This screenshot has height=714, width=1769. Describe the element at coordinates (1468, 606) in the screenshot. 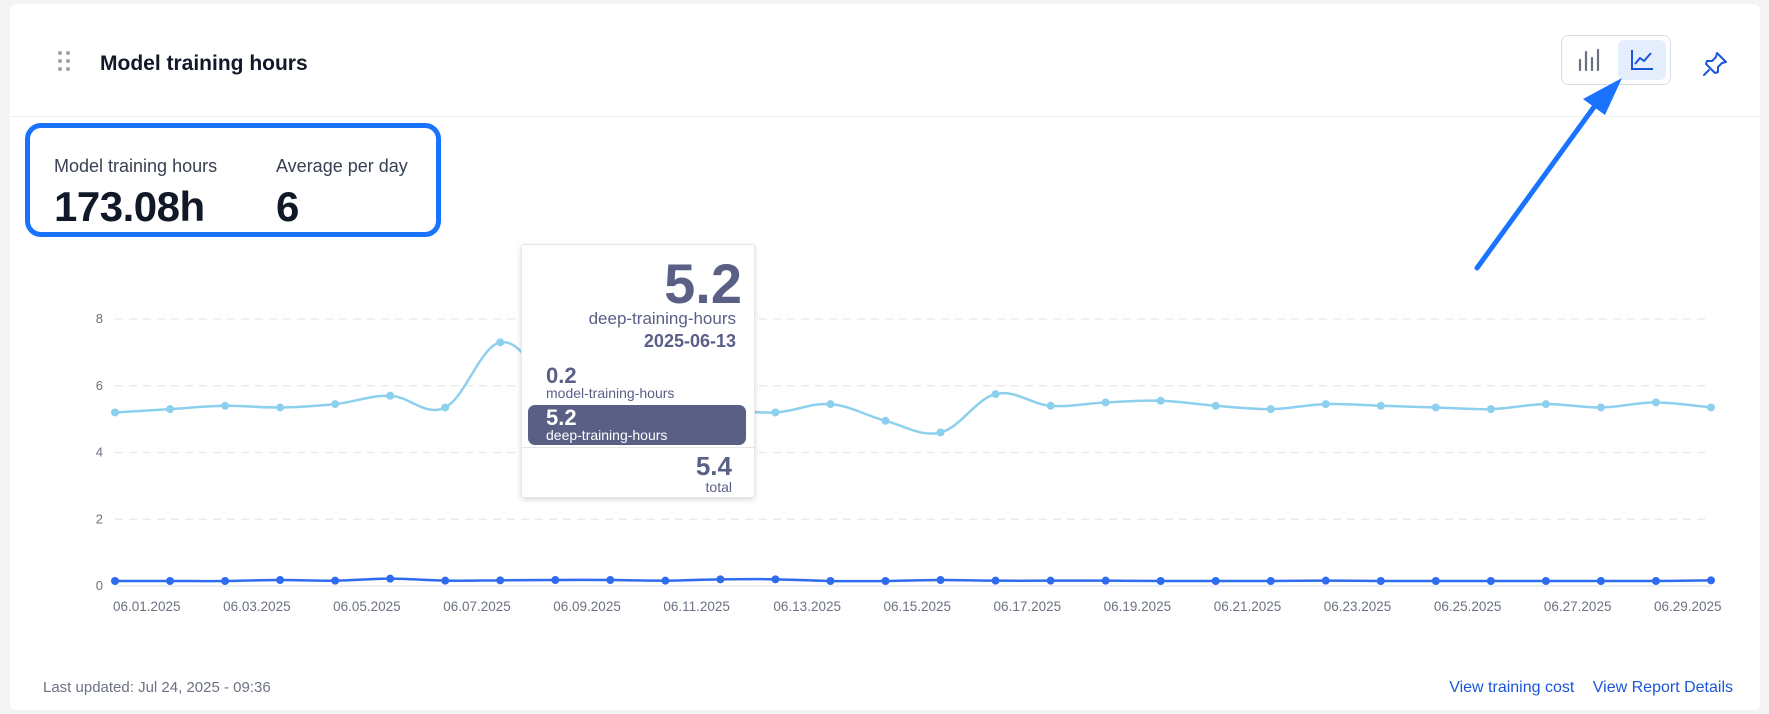

I see `x-tick-label: 06.25.2025` at that location.